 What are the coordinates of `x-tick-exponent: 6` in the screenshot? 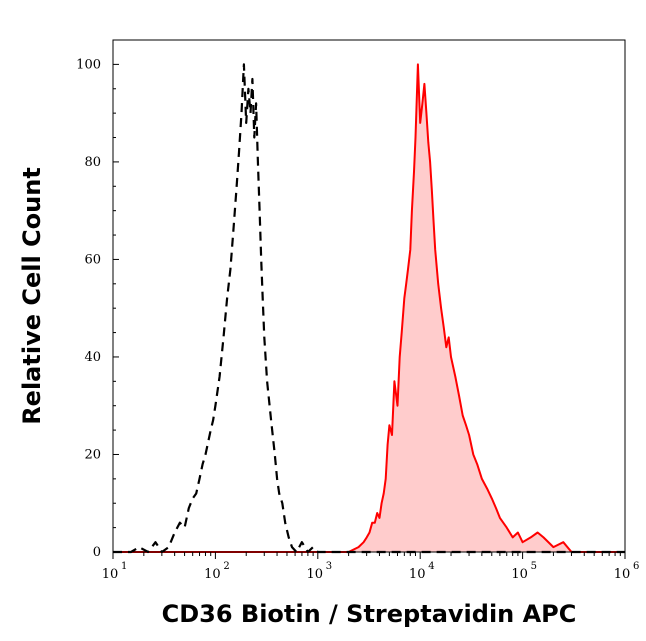 It's located at (636, 566).